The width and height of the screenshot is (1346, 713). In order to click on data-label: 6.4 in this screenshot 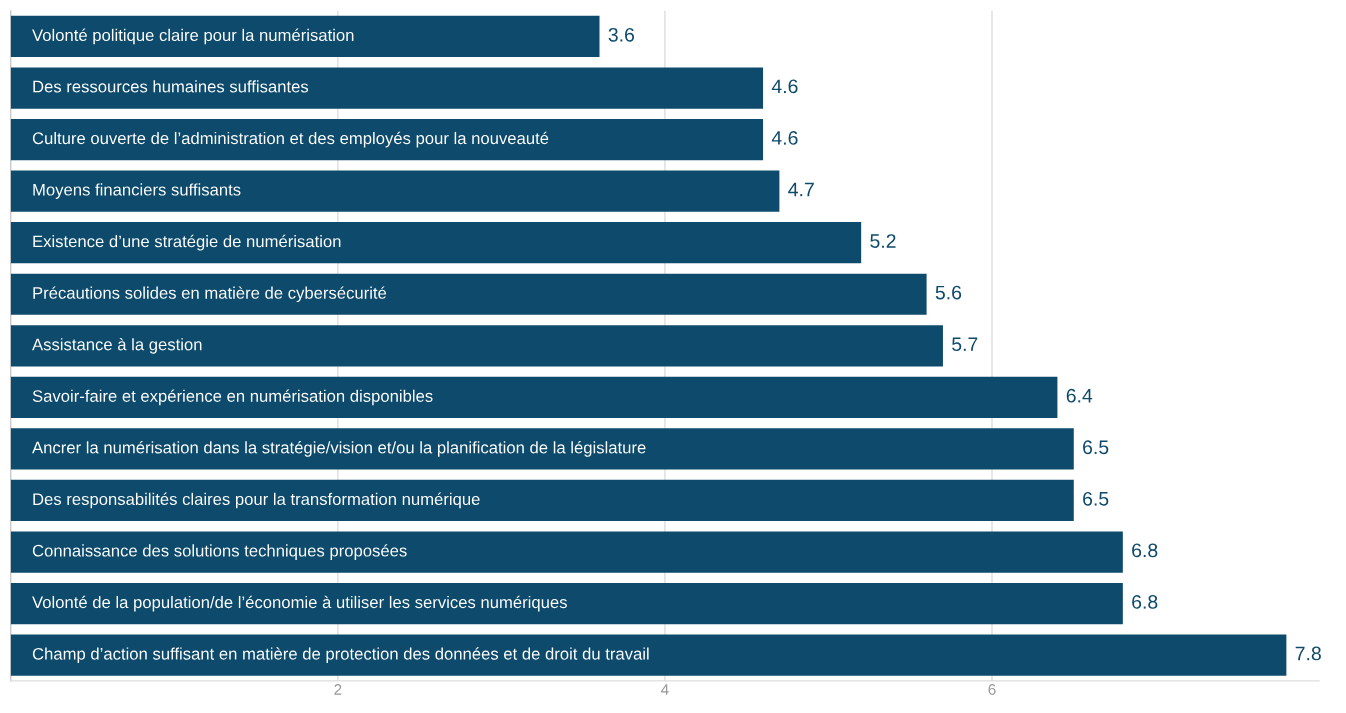, I will do `click(1079, 395)`.